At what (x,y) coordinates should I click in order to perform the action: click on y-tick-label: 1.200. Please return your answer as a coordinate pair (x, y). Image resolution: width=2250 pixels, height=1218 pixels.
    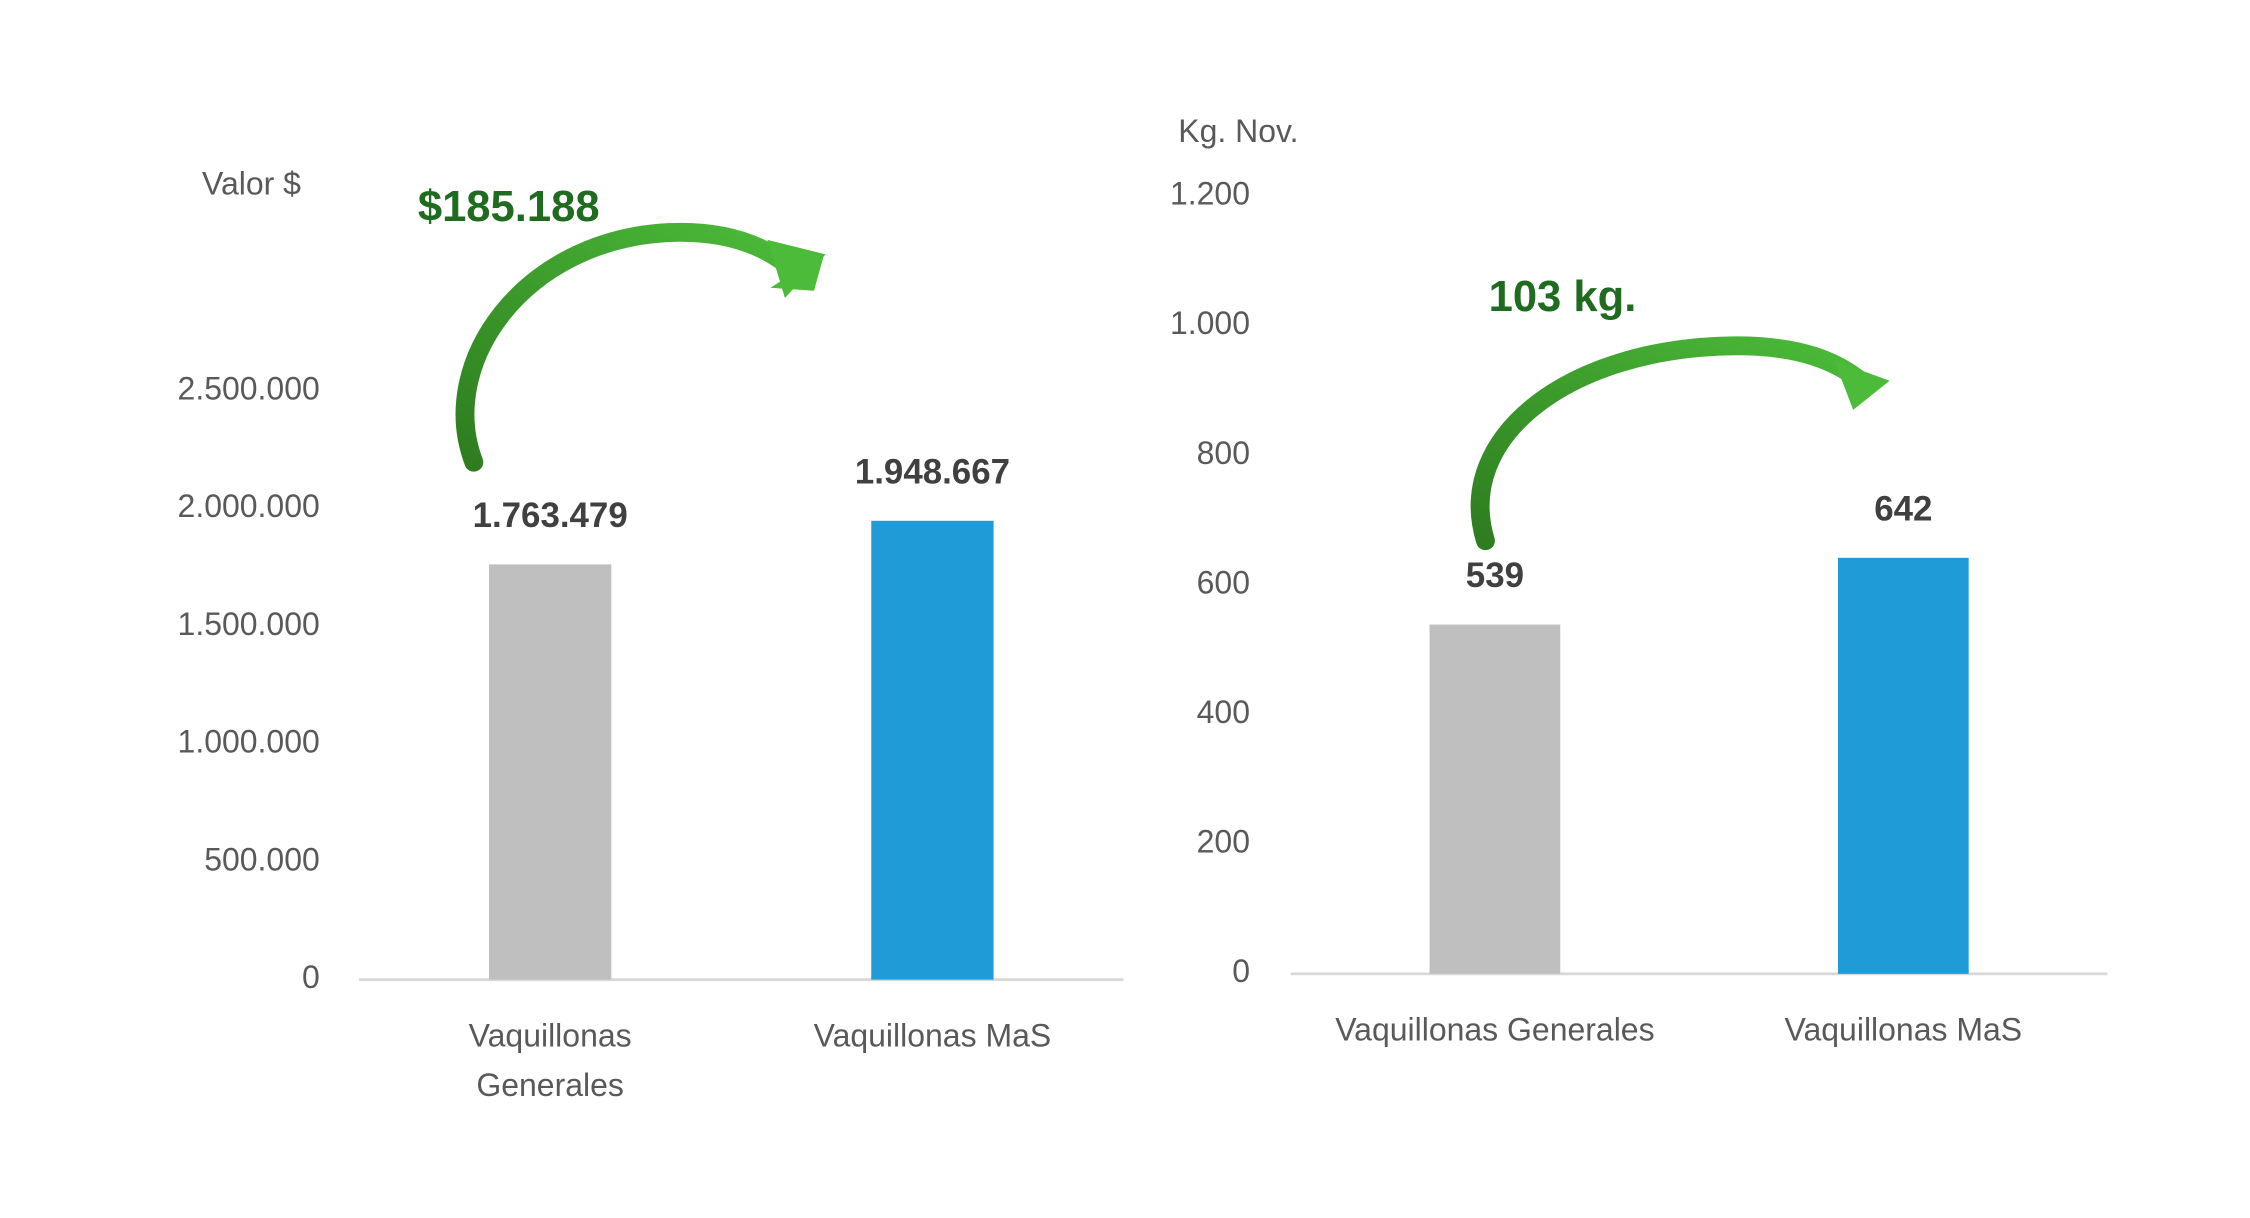
    Looking at the image, I should click on (1210, 194).